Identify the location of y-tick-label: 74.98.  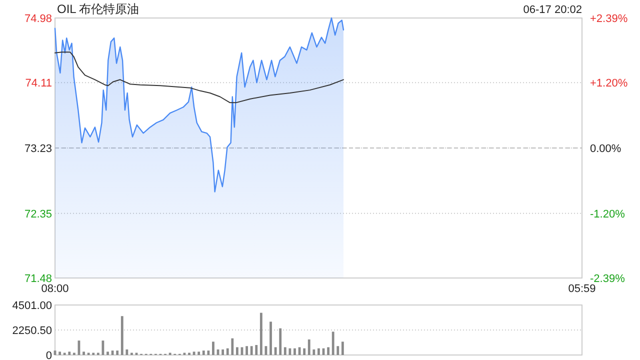
(38, 19).